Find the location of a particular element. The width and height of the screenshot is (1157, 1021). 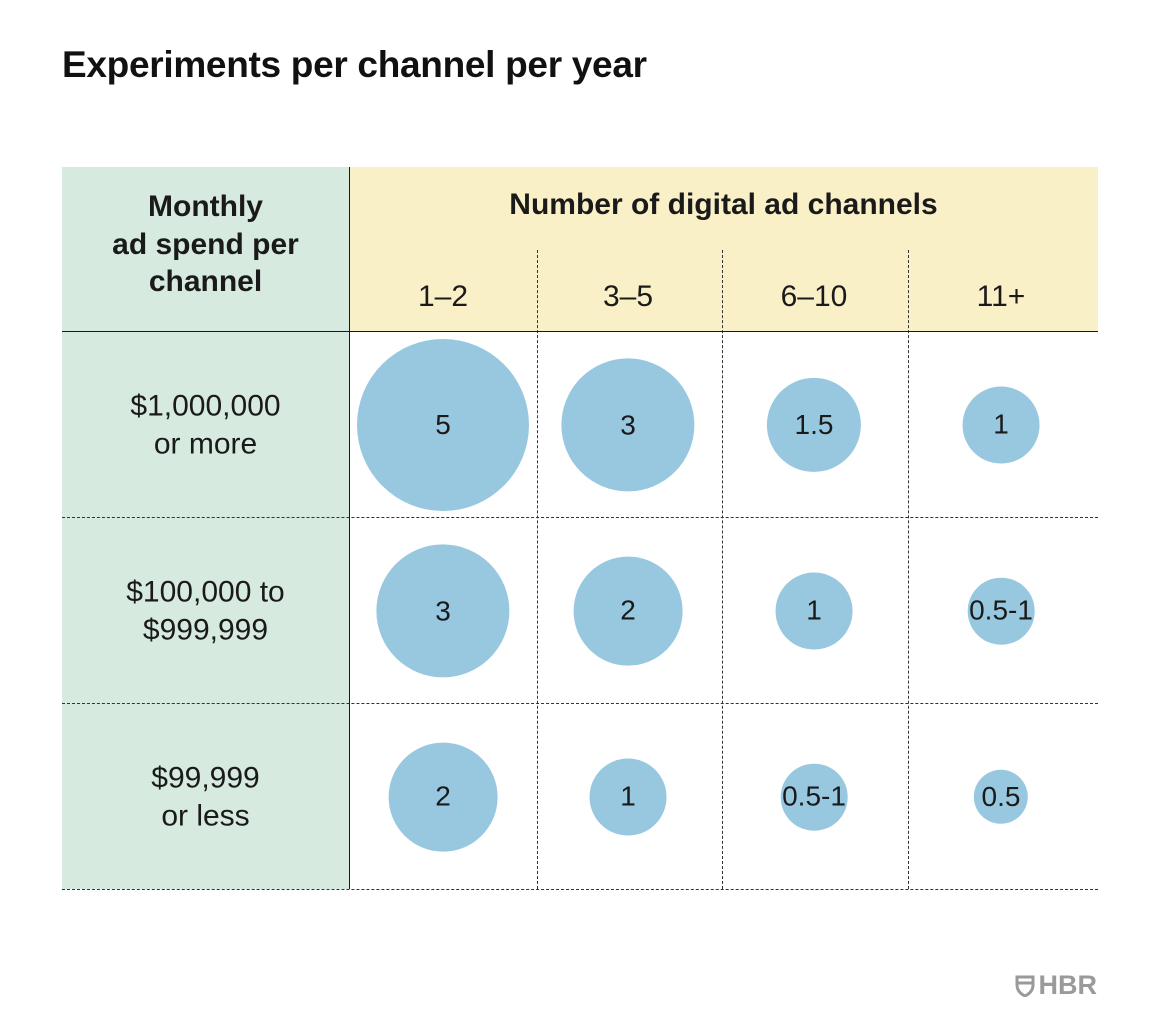

hbr-logo: HBR is located at coordinates (1056, 985).